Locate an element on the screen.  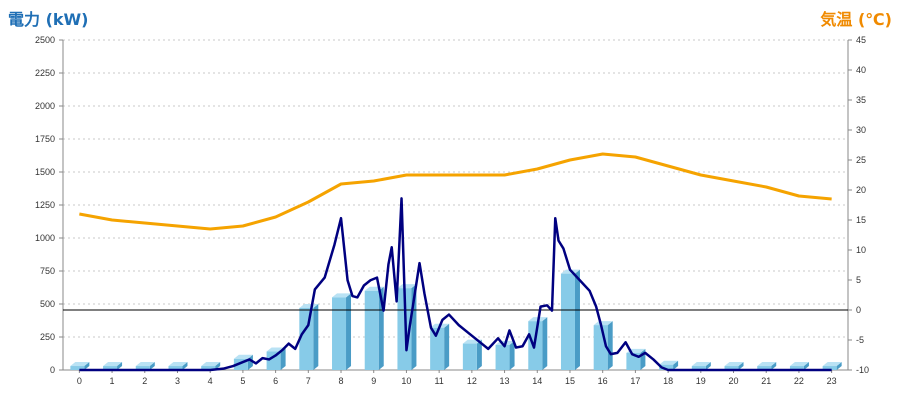
x-tick-label: 6 is located at coordinates (275, 381).